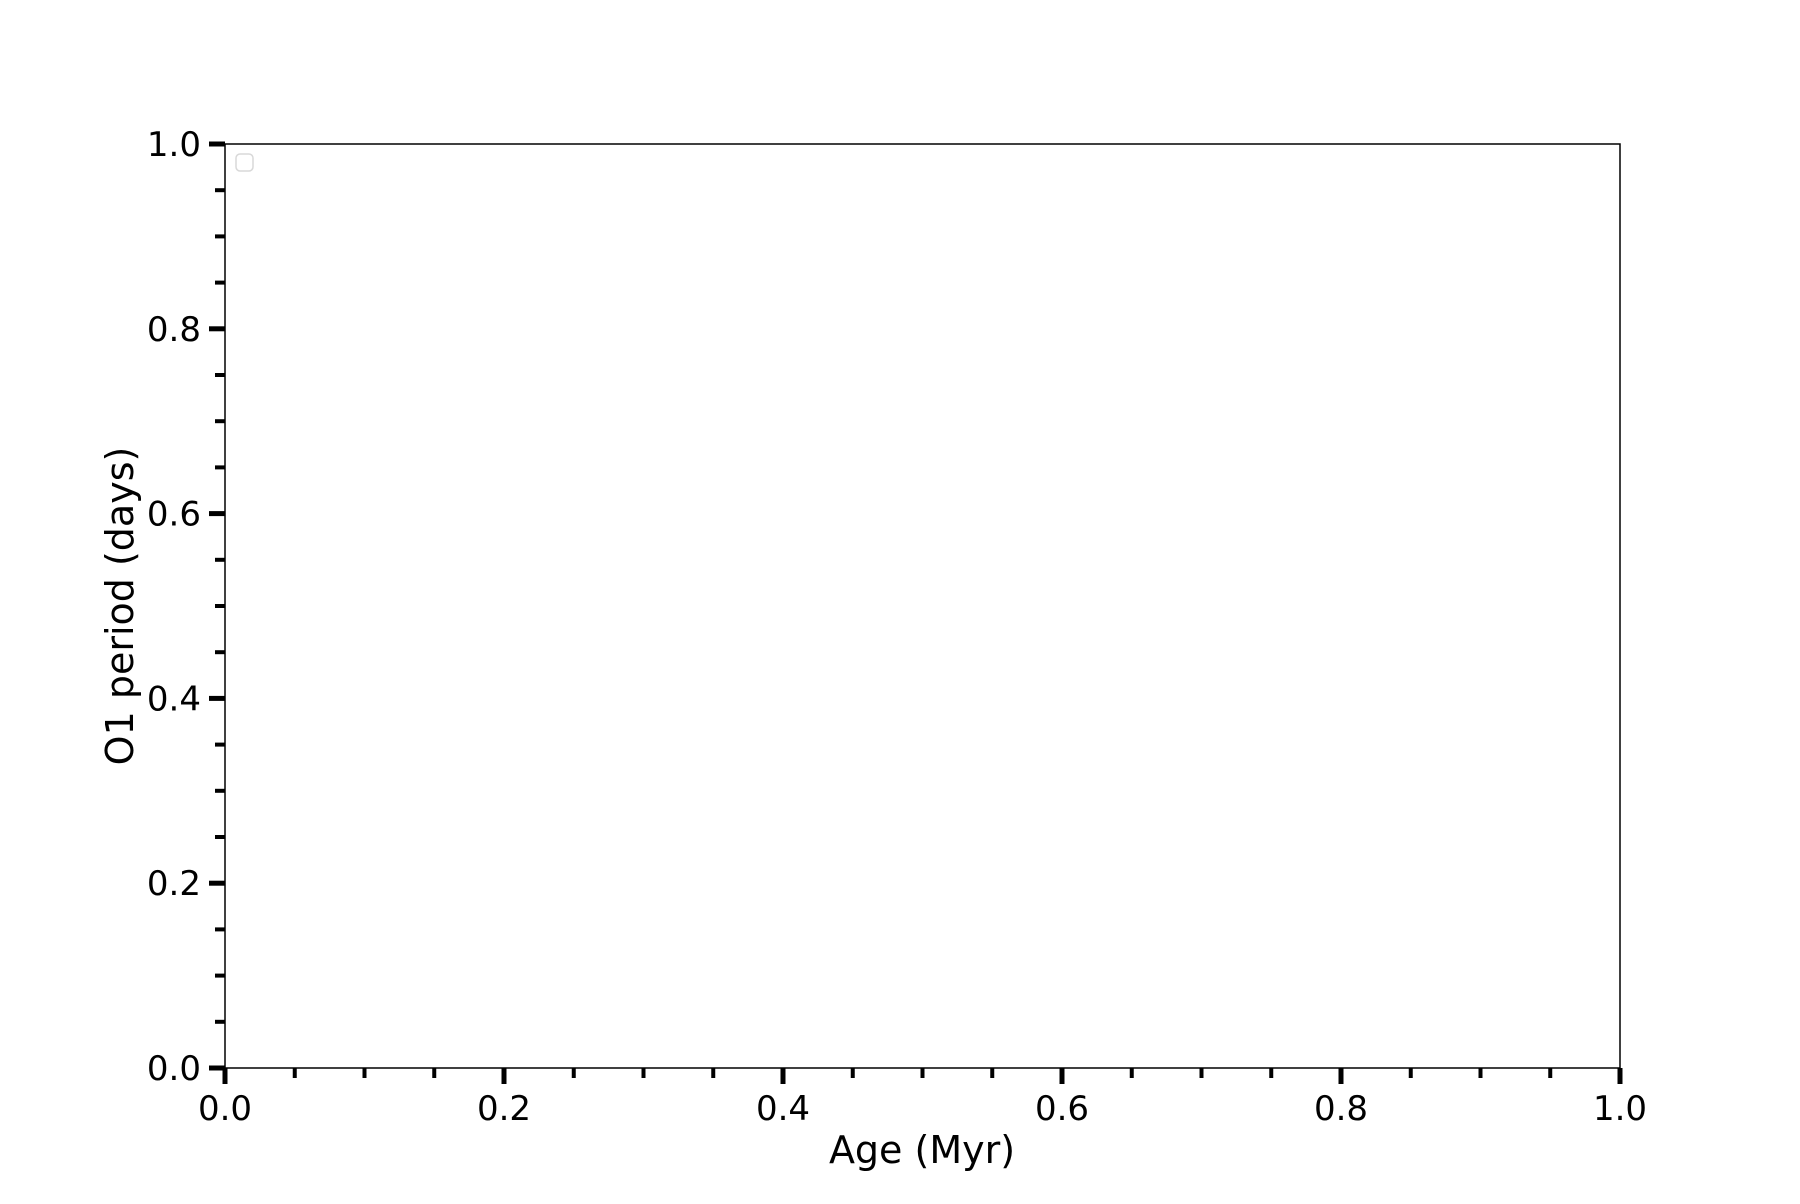  What do you see at coordinates (174, 699) in the screenshot?
I see `y-tick-label: 0.4` at bounding box center [174, 699].